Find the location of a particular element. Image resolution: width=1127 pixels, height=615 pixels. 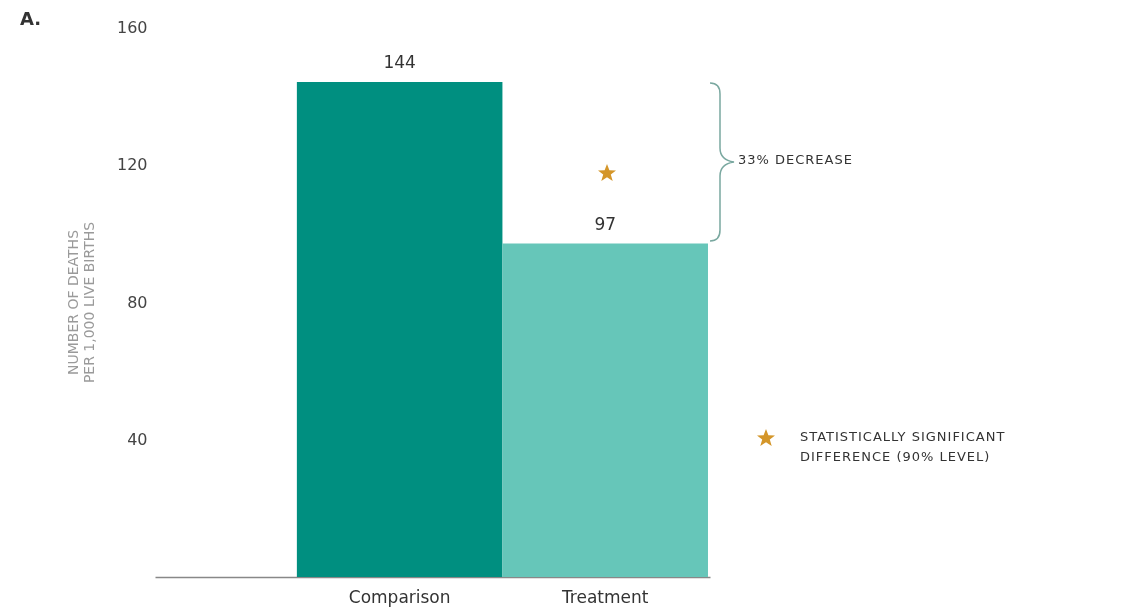

text: 33% DECREASE is located at coordinates (796, 160).